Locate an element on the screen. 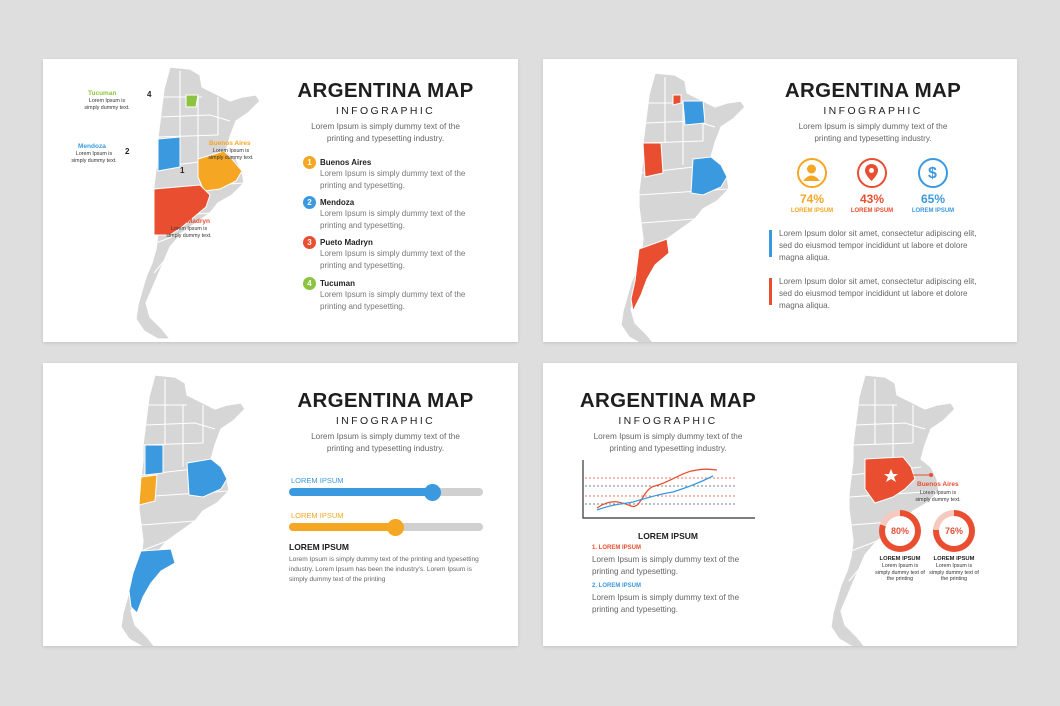 This screenshot has height=706, width=1060. label-tucuman: Tucuman is located at coordinates (102, 93).